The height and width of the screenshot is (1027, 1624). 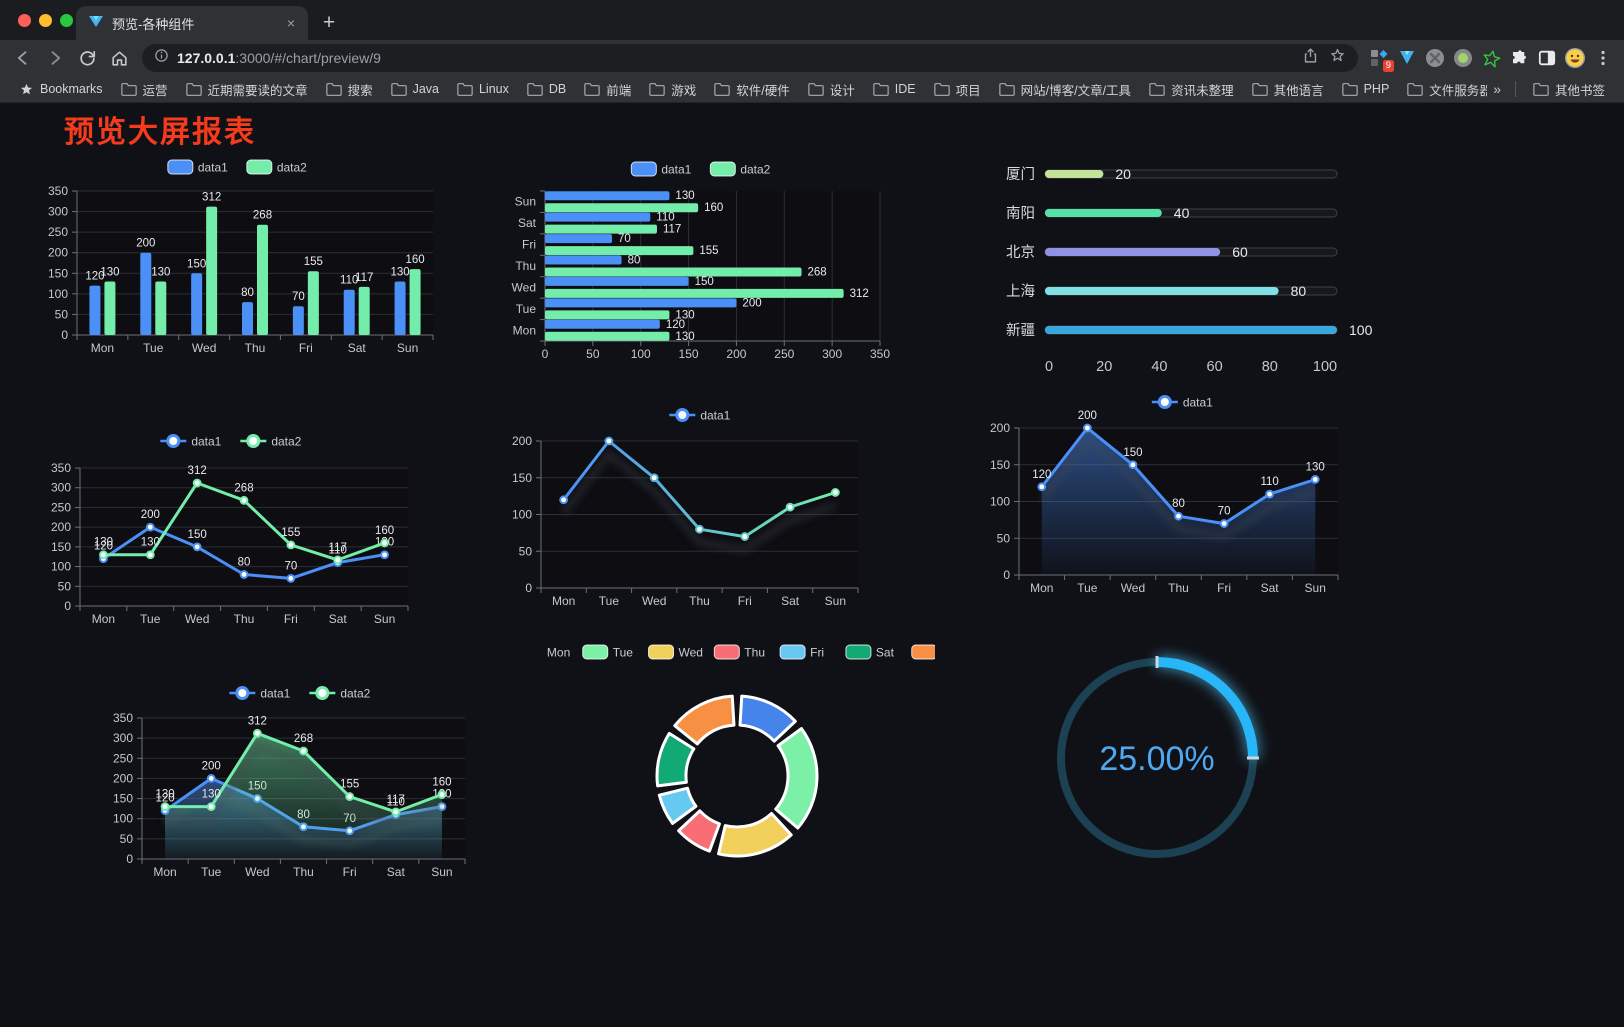 I want to click on bookmark-folder: 项目, so click(x=957, y=89).